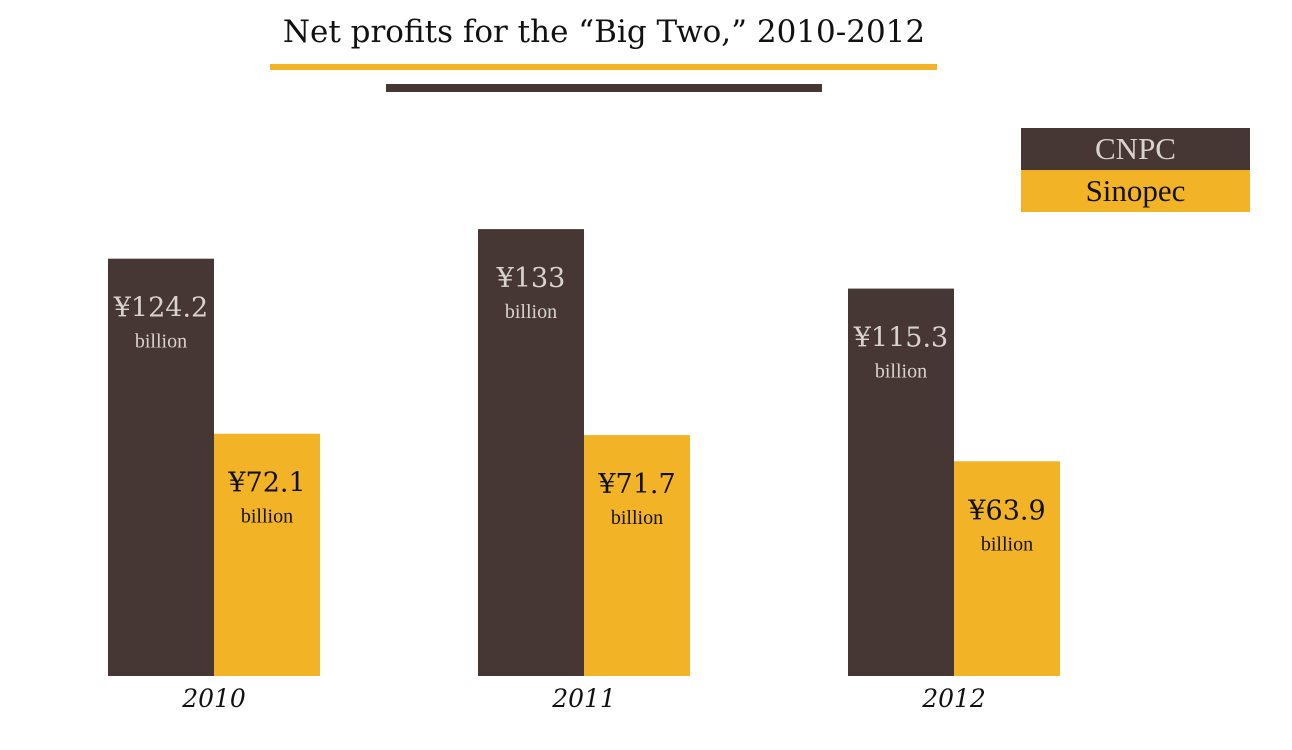 The image size is (1292, 750). I want to click on unit-label-cnpc-2010: billion, so click(161, 342).